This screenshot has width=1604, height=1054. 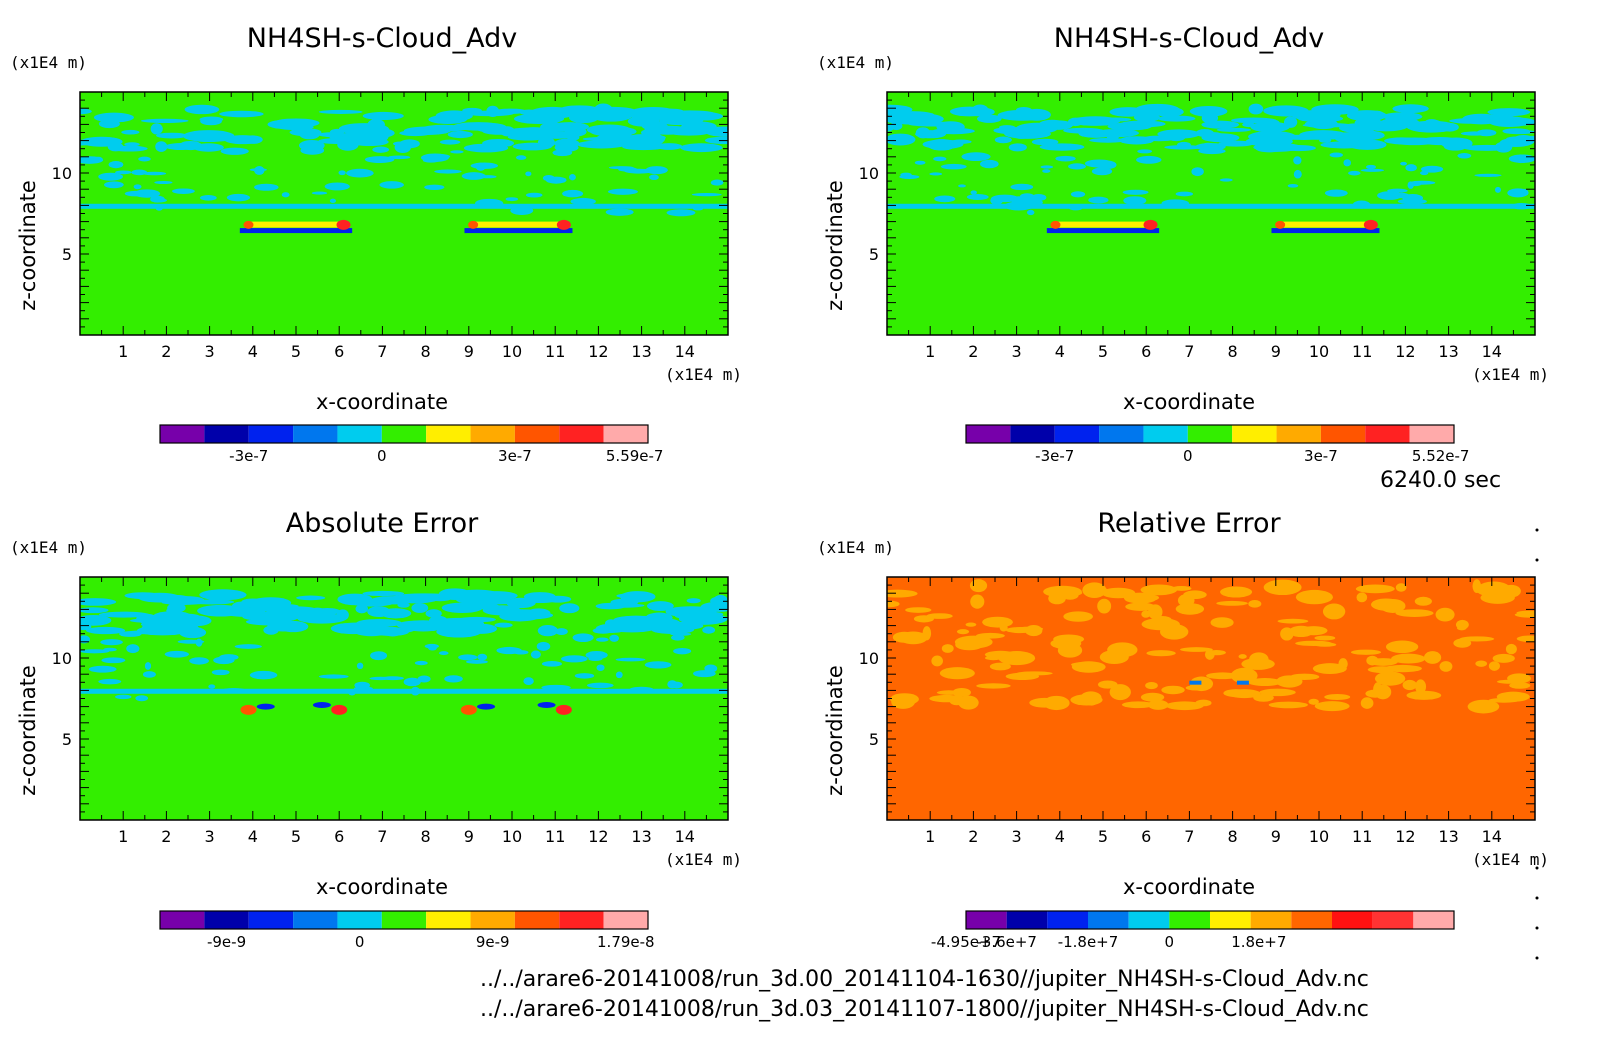 What do you see at coordinates (48, 62) in the screenshot?
I see `y-unit-label: (x1E4 m)` at bounding box center [48, 62].